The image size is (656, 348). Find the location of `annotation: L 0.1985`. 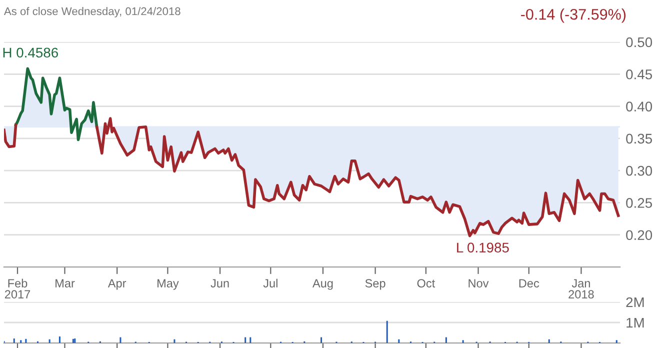

annotation: L 0.1985 is located at coordinates (483, 247).